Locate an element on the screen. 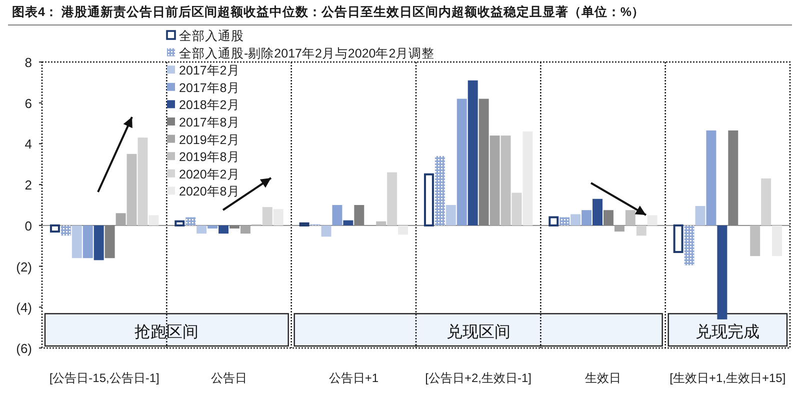 The width and height of the screenshot is (800, 404). x-tick-label: [公告日+2,生效日-1] is located at coordinates (478, 378).